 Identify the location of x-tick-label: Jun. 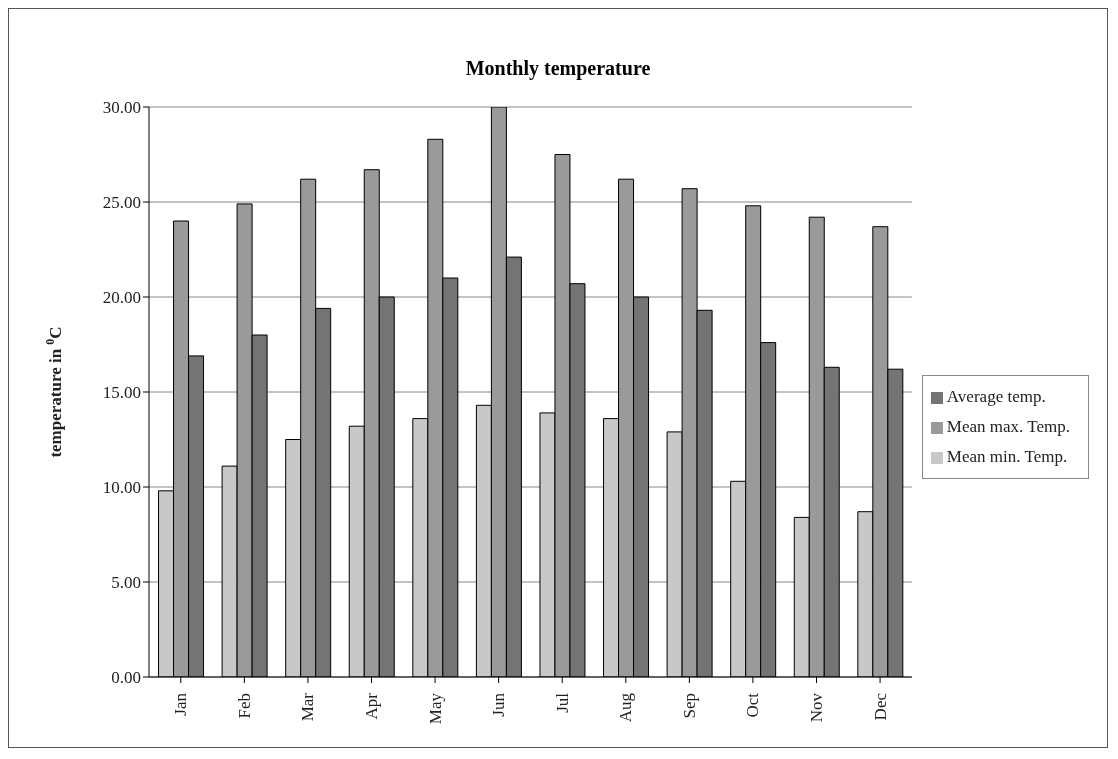
(499, 704).